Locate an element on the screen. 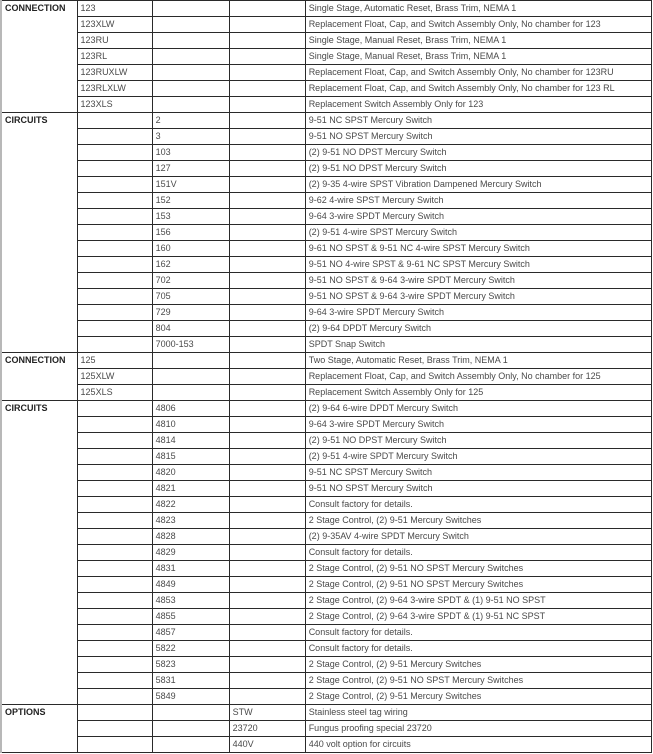  circuit-code-cell: 5831 is located at coordinates (190, 680).